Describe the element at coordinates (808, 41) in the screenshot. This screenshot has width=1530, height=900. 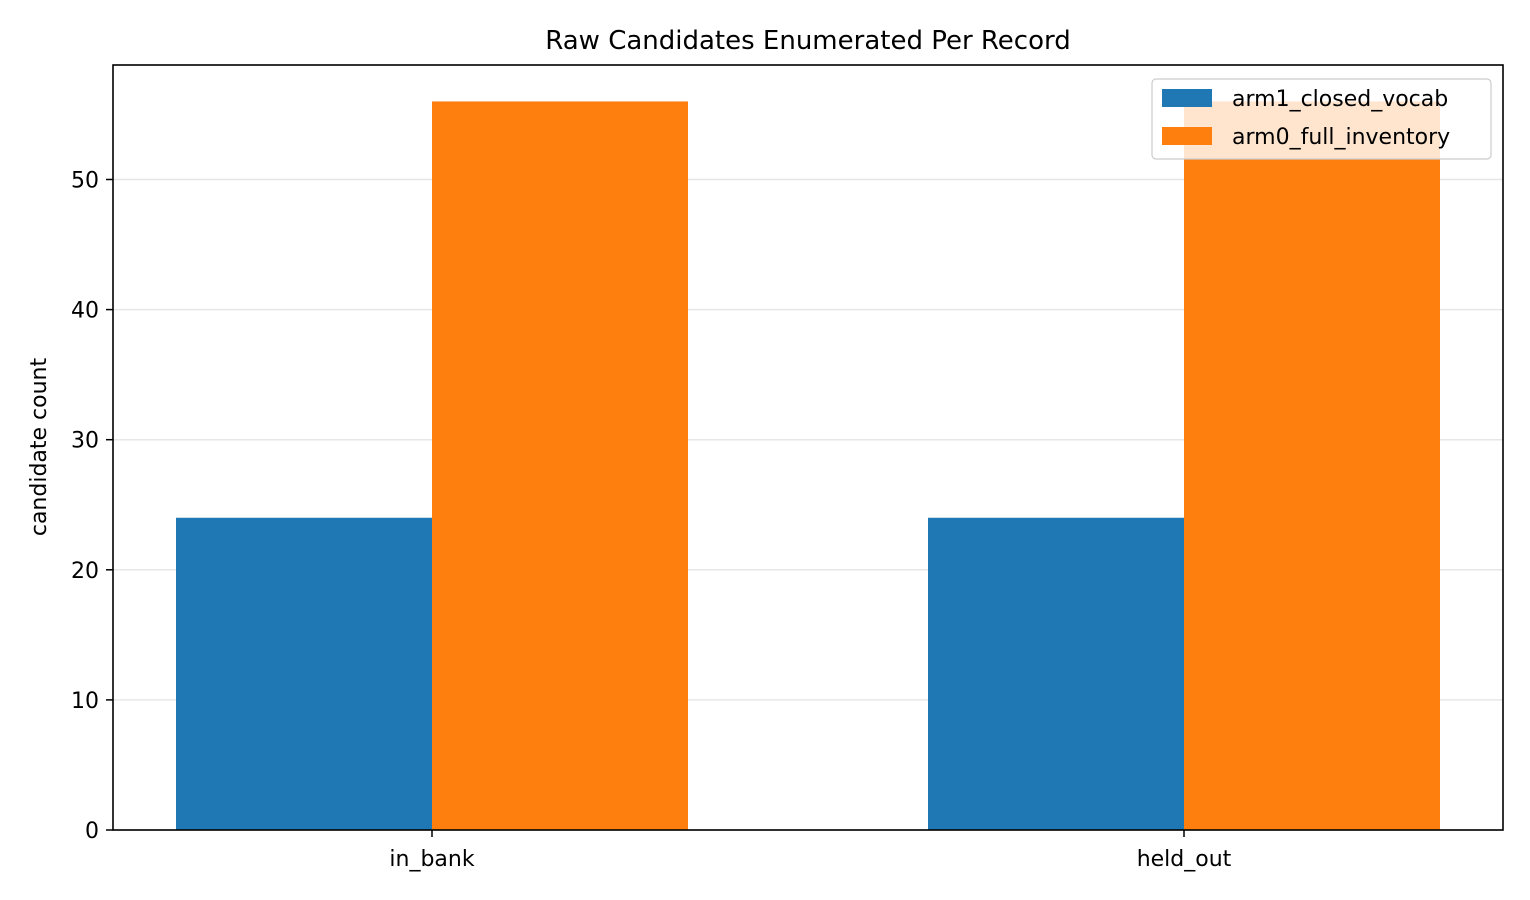
I see `chart-title: Raw Candidates Enumerated Per Record` at that location.